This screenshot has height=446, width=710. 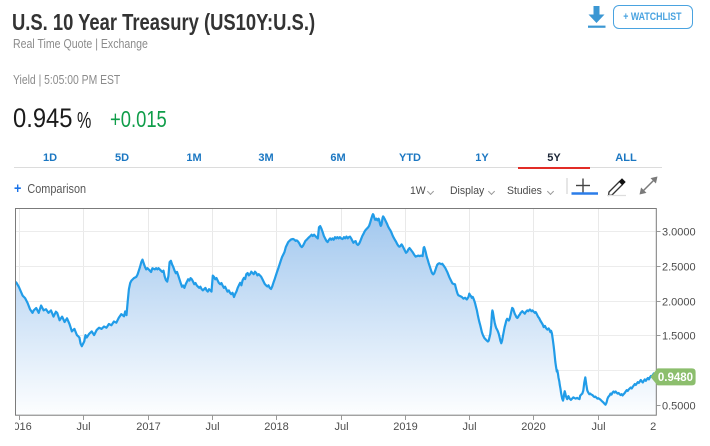 I want to click on svg-text: 2021, so click(x=662, y=427).